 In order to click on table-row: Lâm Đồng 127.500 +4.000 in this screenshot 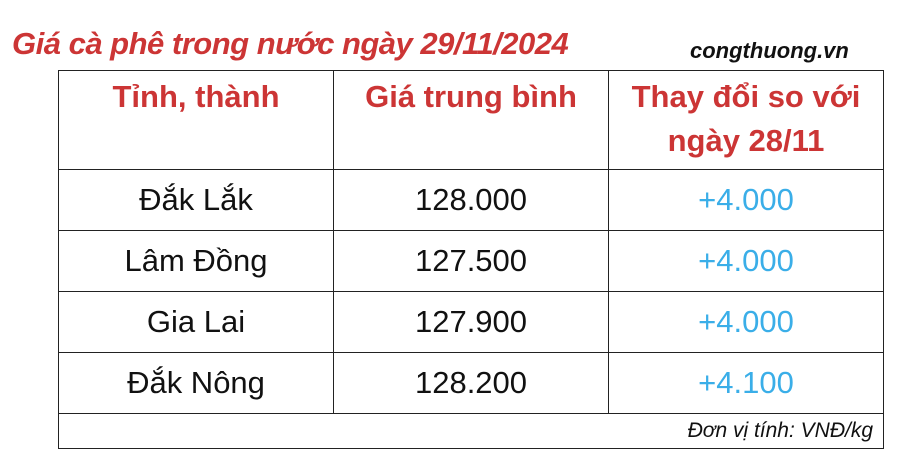, I will do `click(471, 261)`.